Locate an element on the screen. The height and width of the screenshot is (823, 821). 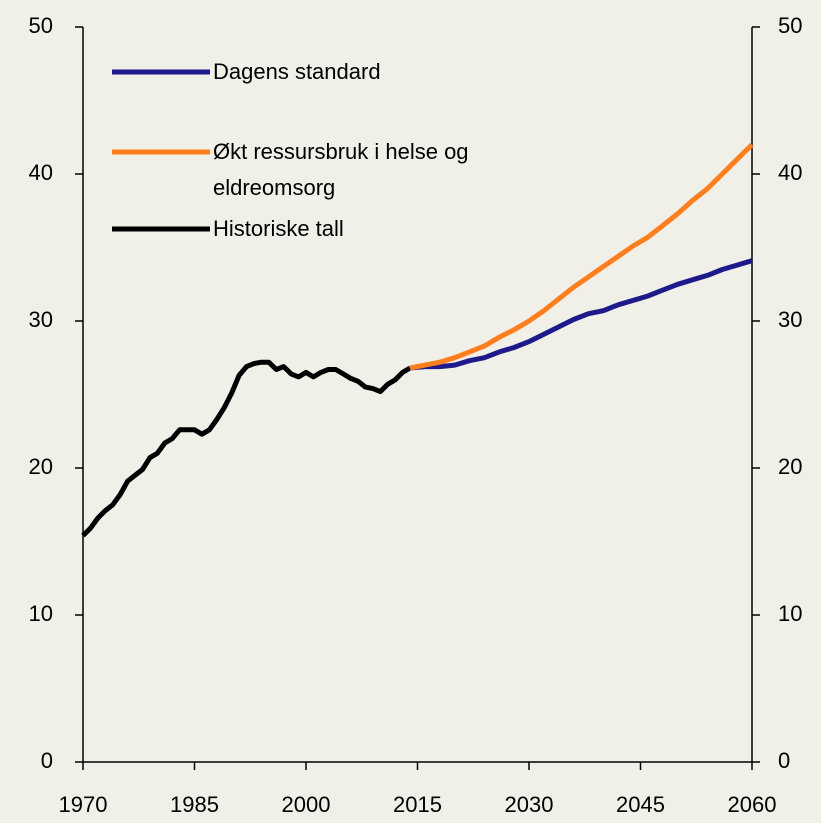
x-tick-label: 1985 is located at coordinates (194, 804).